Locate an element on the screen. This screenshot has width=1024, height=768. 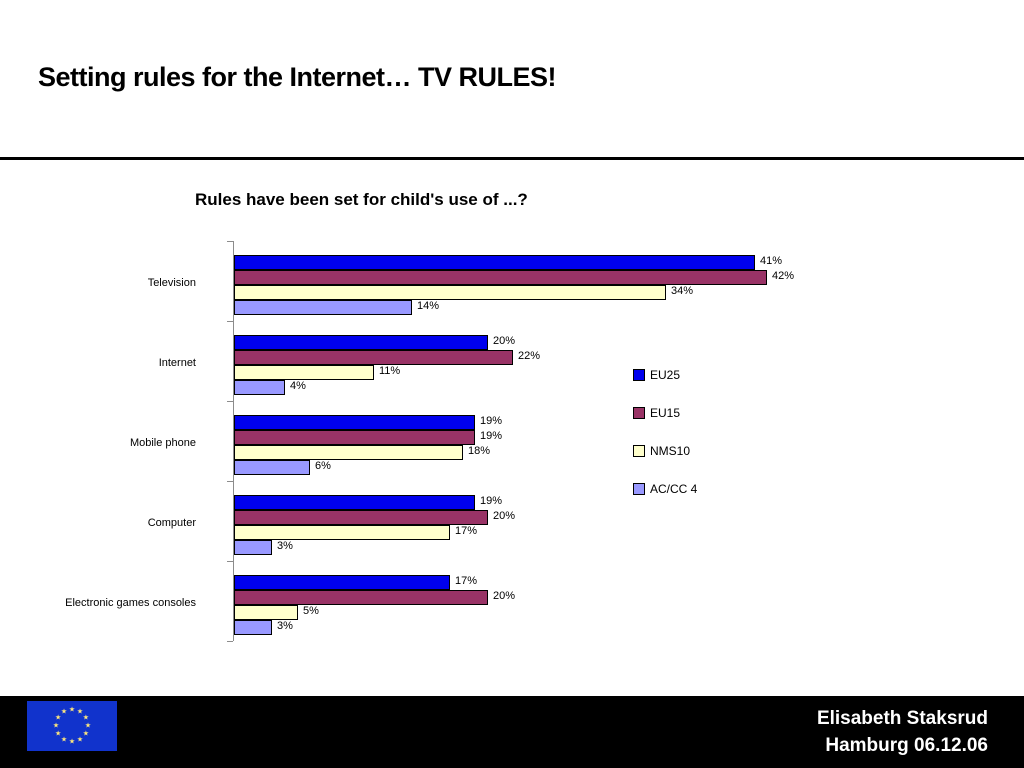
category-label: Electronic games consoles is located at coordinates (130, 603).